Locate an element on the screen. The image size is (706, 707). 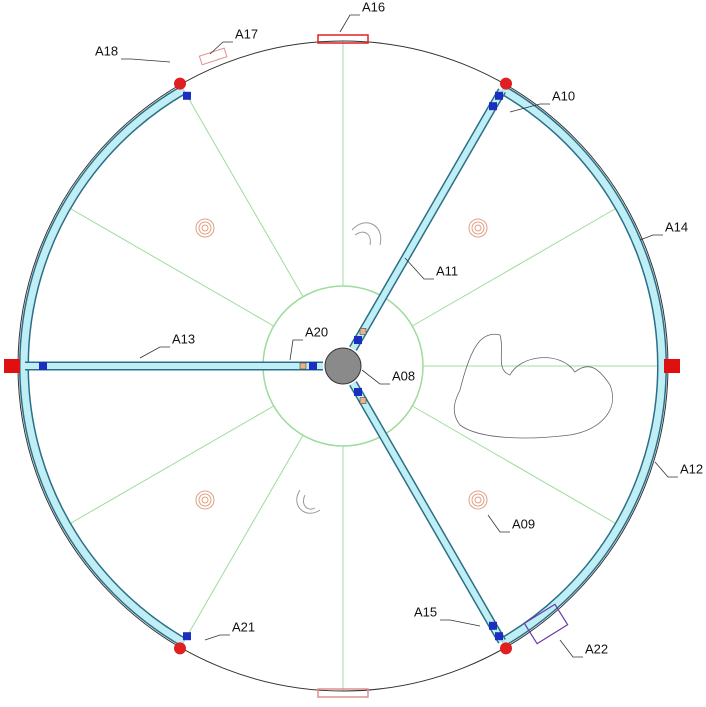
figure-outline is located at coordinates (533, 386).